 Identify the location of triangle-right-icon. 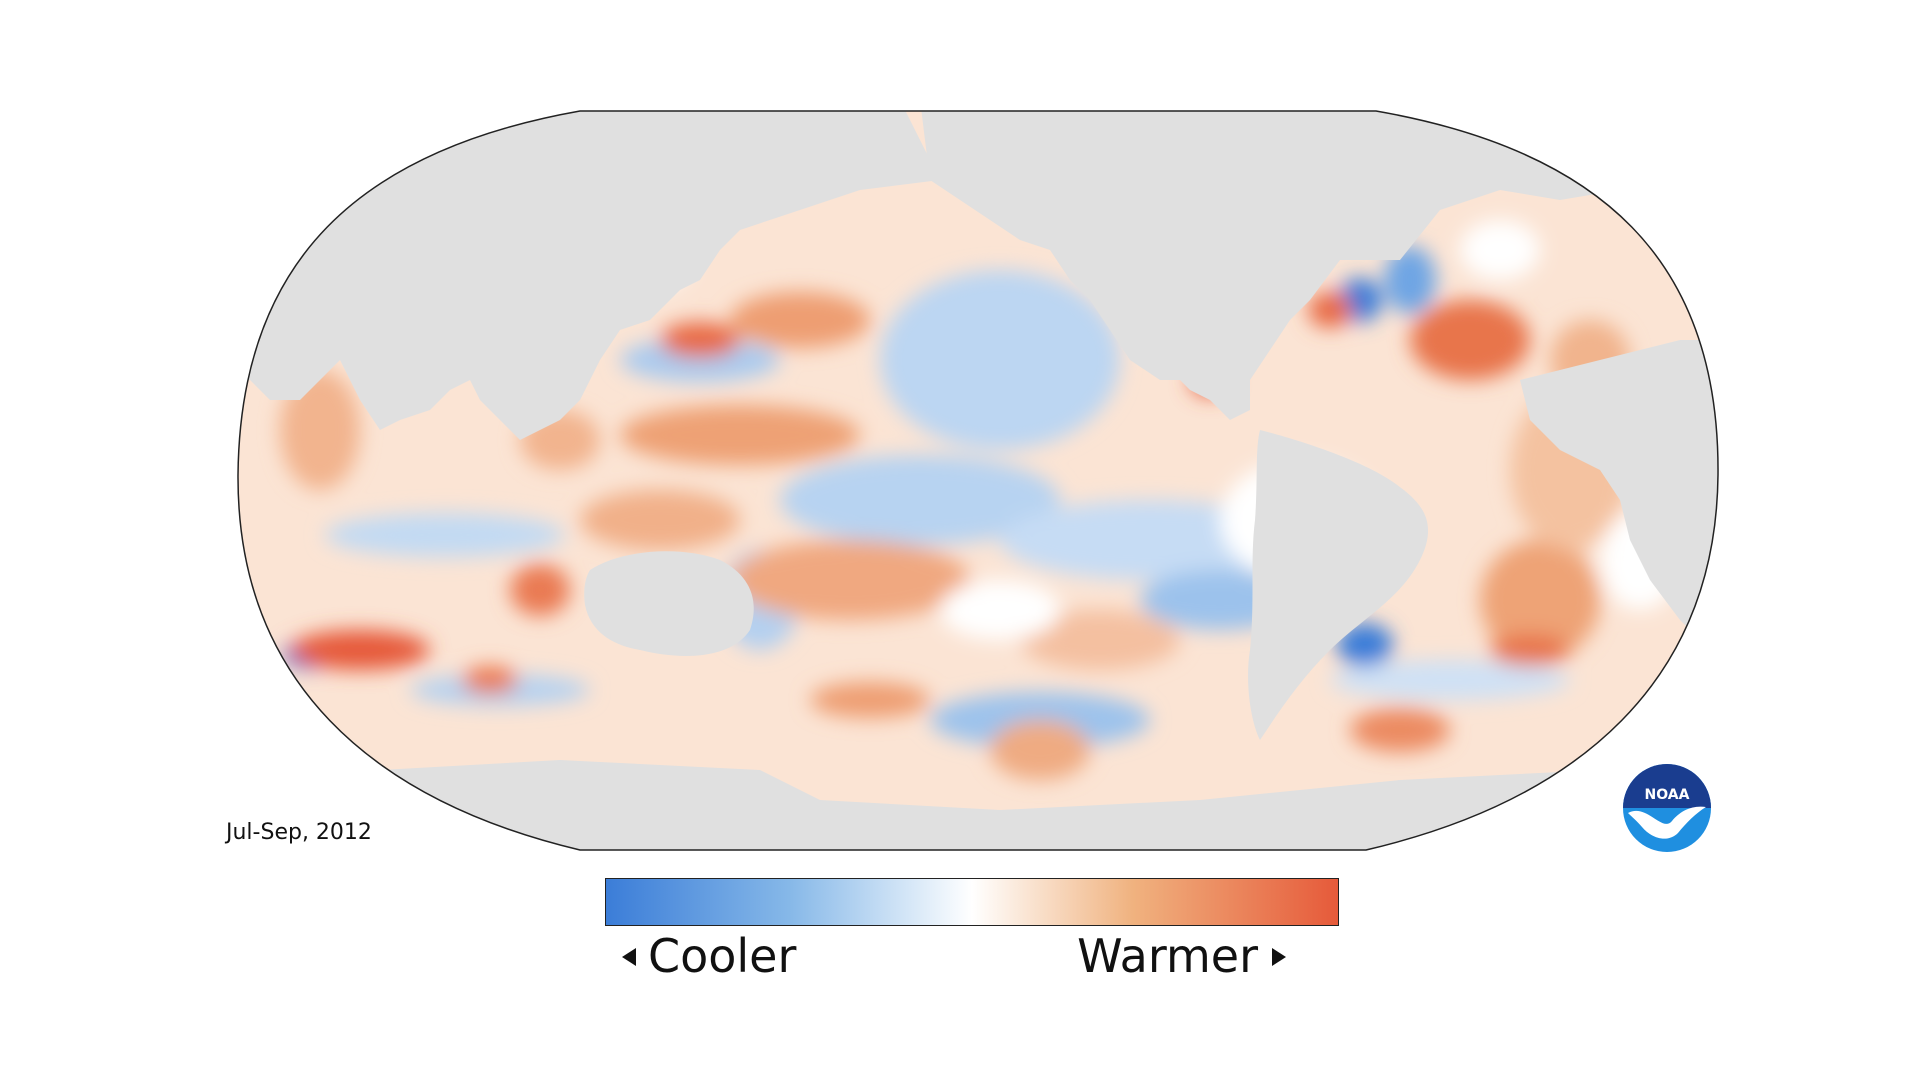
(1279, 956).